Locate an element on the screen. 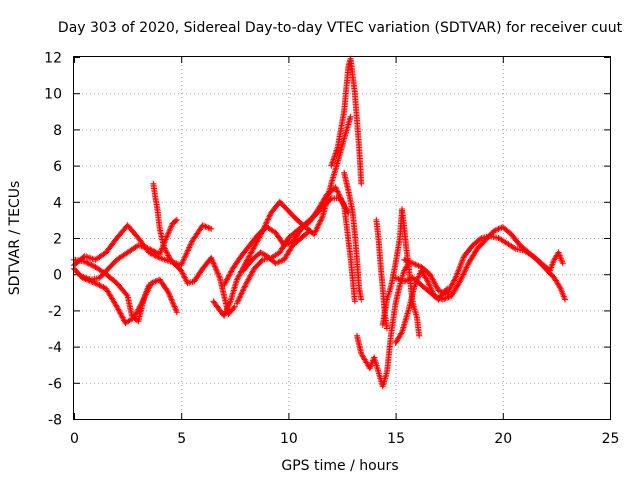 Image resolution: width=640 pixels, height=480 pixels. x-tick-label: 20 is located at coordinates (503, 439).